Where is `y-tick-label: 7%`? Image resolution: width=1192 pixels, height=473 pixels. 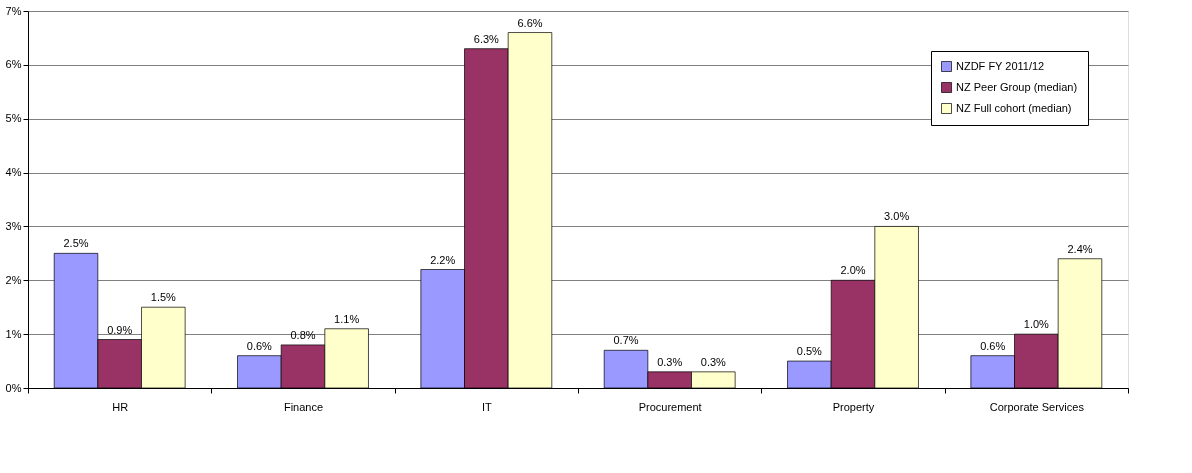 y-tick-label: 7% is located at coordinates (13, 10).